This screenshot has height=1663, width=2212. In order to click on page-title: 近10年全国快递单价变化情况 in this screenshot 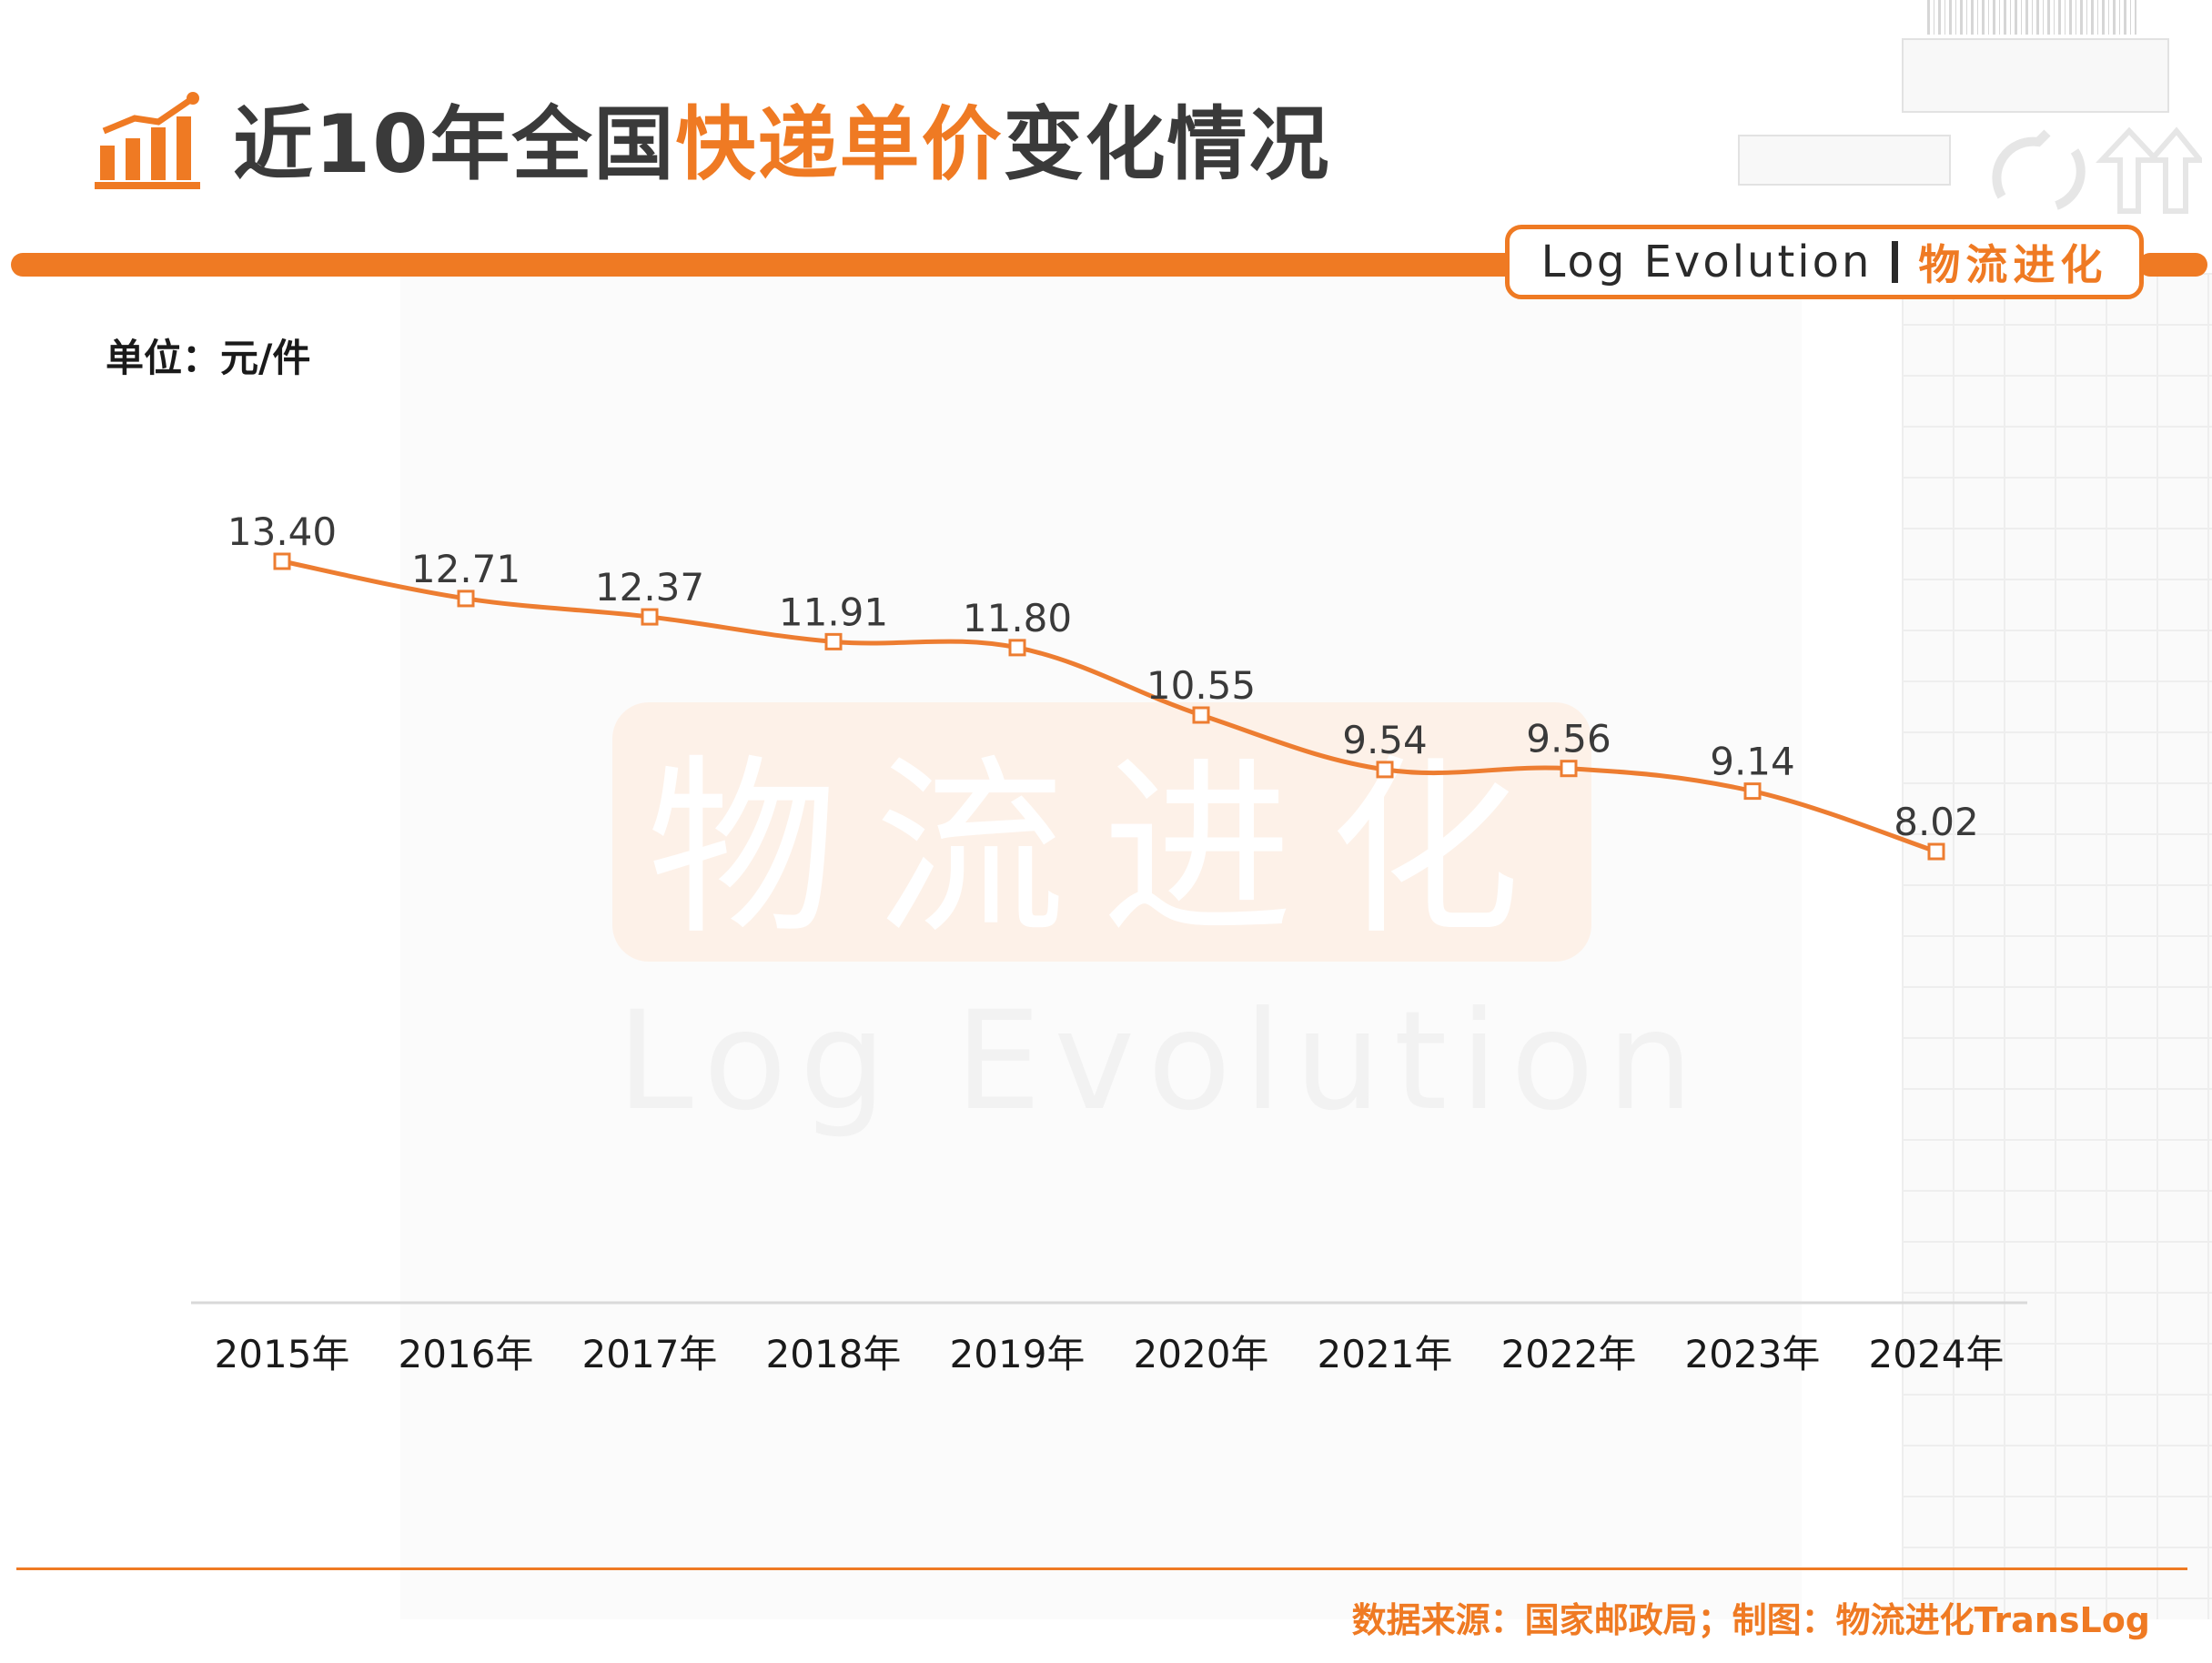, I will do `click(782, 145)`.